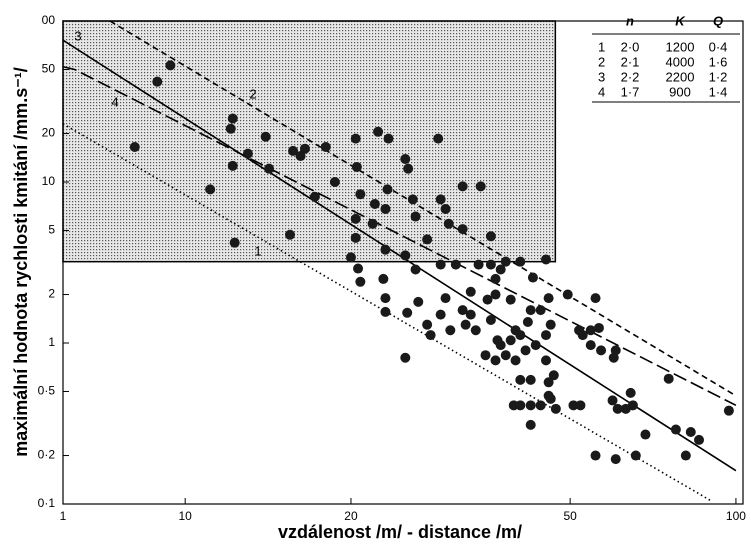 The height and width of the screenshot is (550, 751). What do you see at coordinates (630, 61) in the screenshot?
I see `table-cell: 2·1` at bounding box center [630, 61].